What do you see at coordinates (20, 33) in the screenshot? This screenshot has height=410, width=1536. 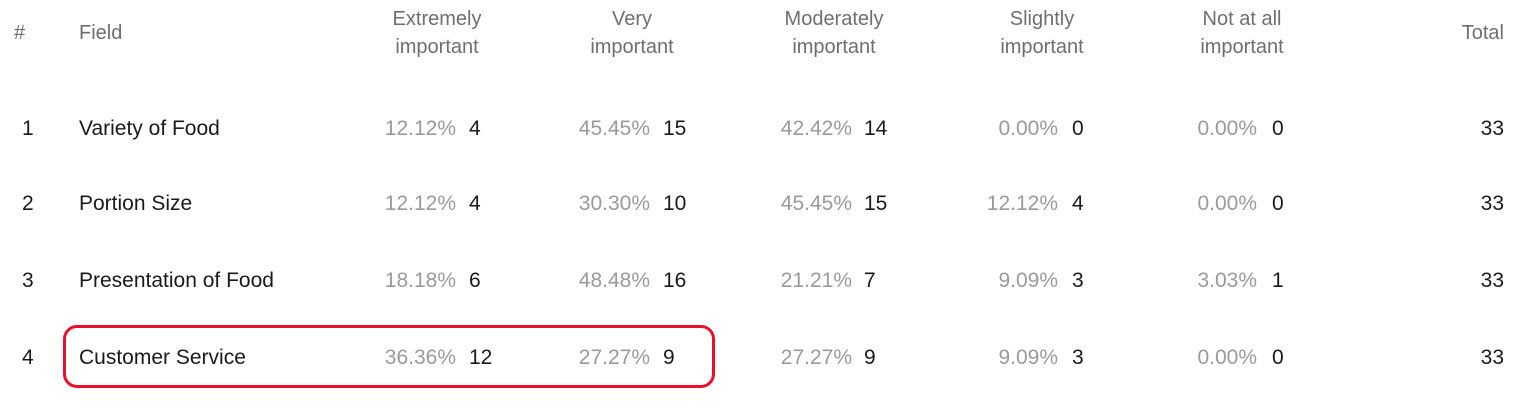 I see `header-num: #` at bounding box center [20, 33].